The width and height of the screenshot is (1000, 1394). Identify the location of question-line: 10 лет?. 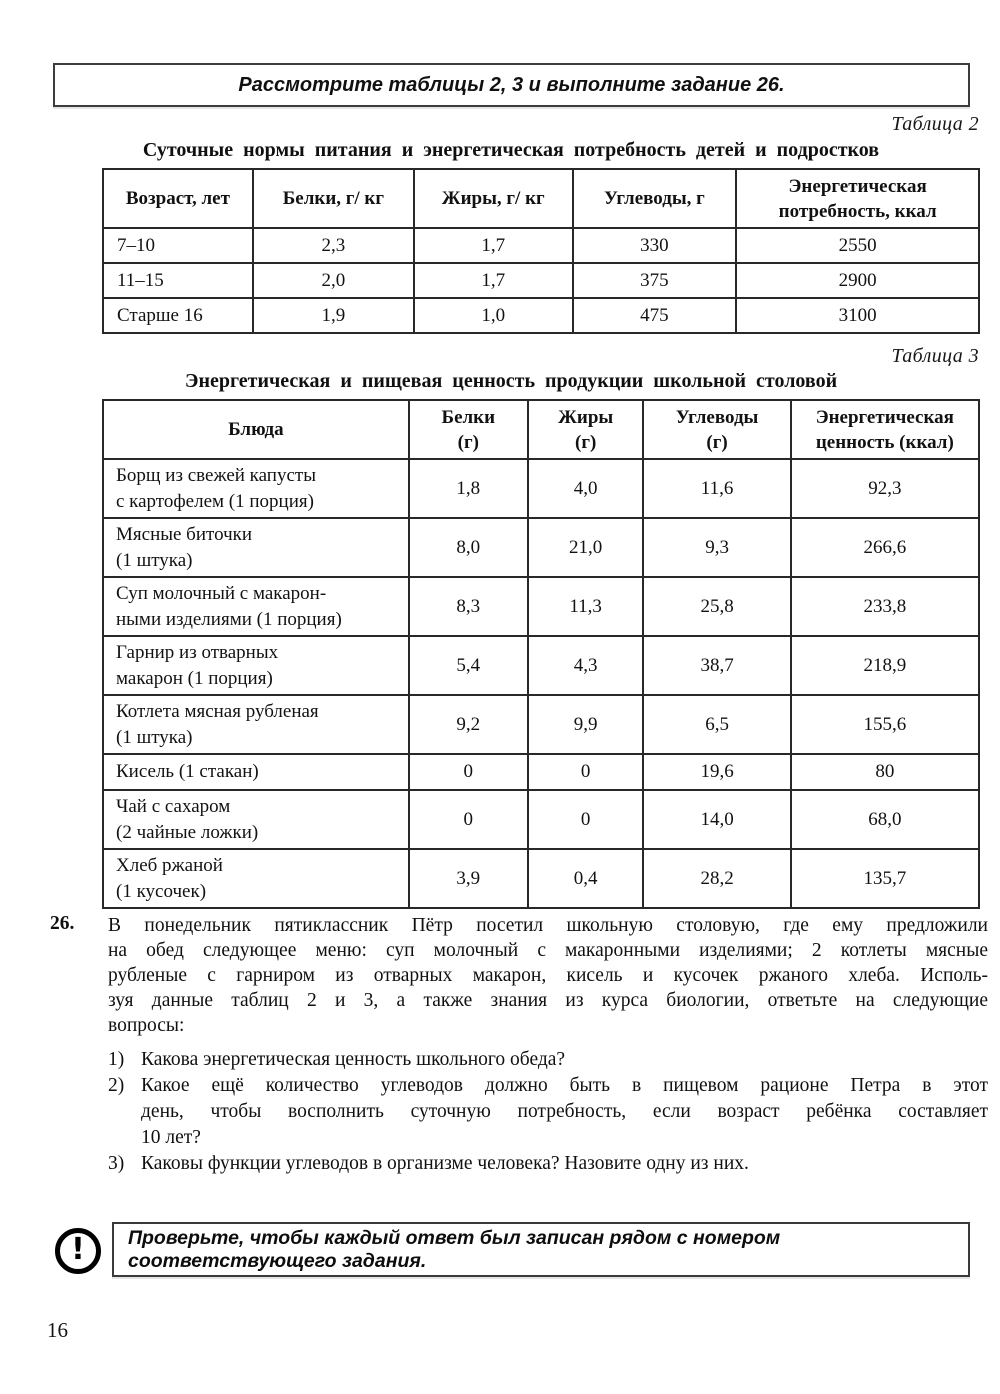
(171, 1137).